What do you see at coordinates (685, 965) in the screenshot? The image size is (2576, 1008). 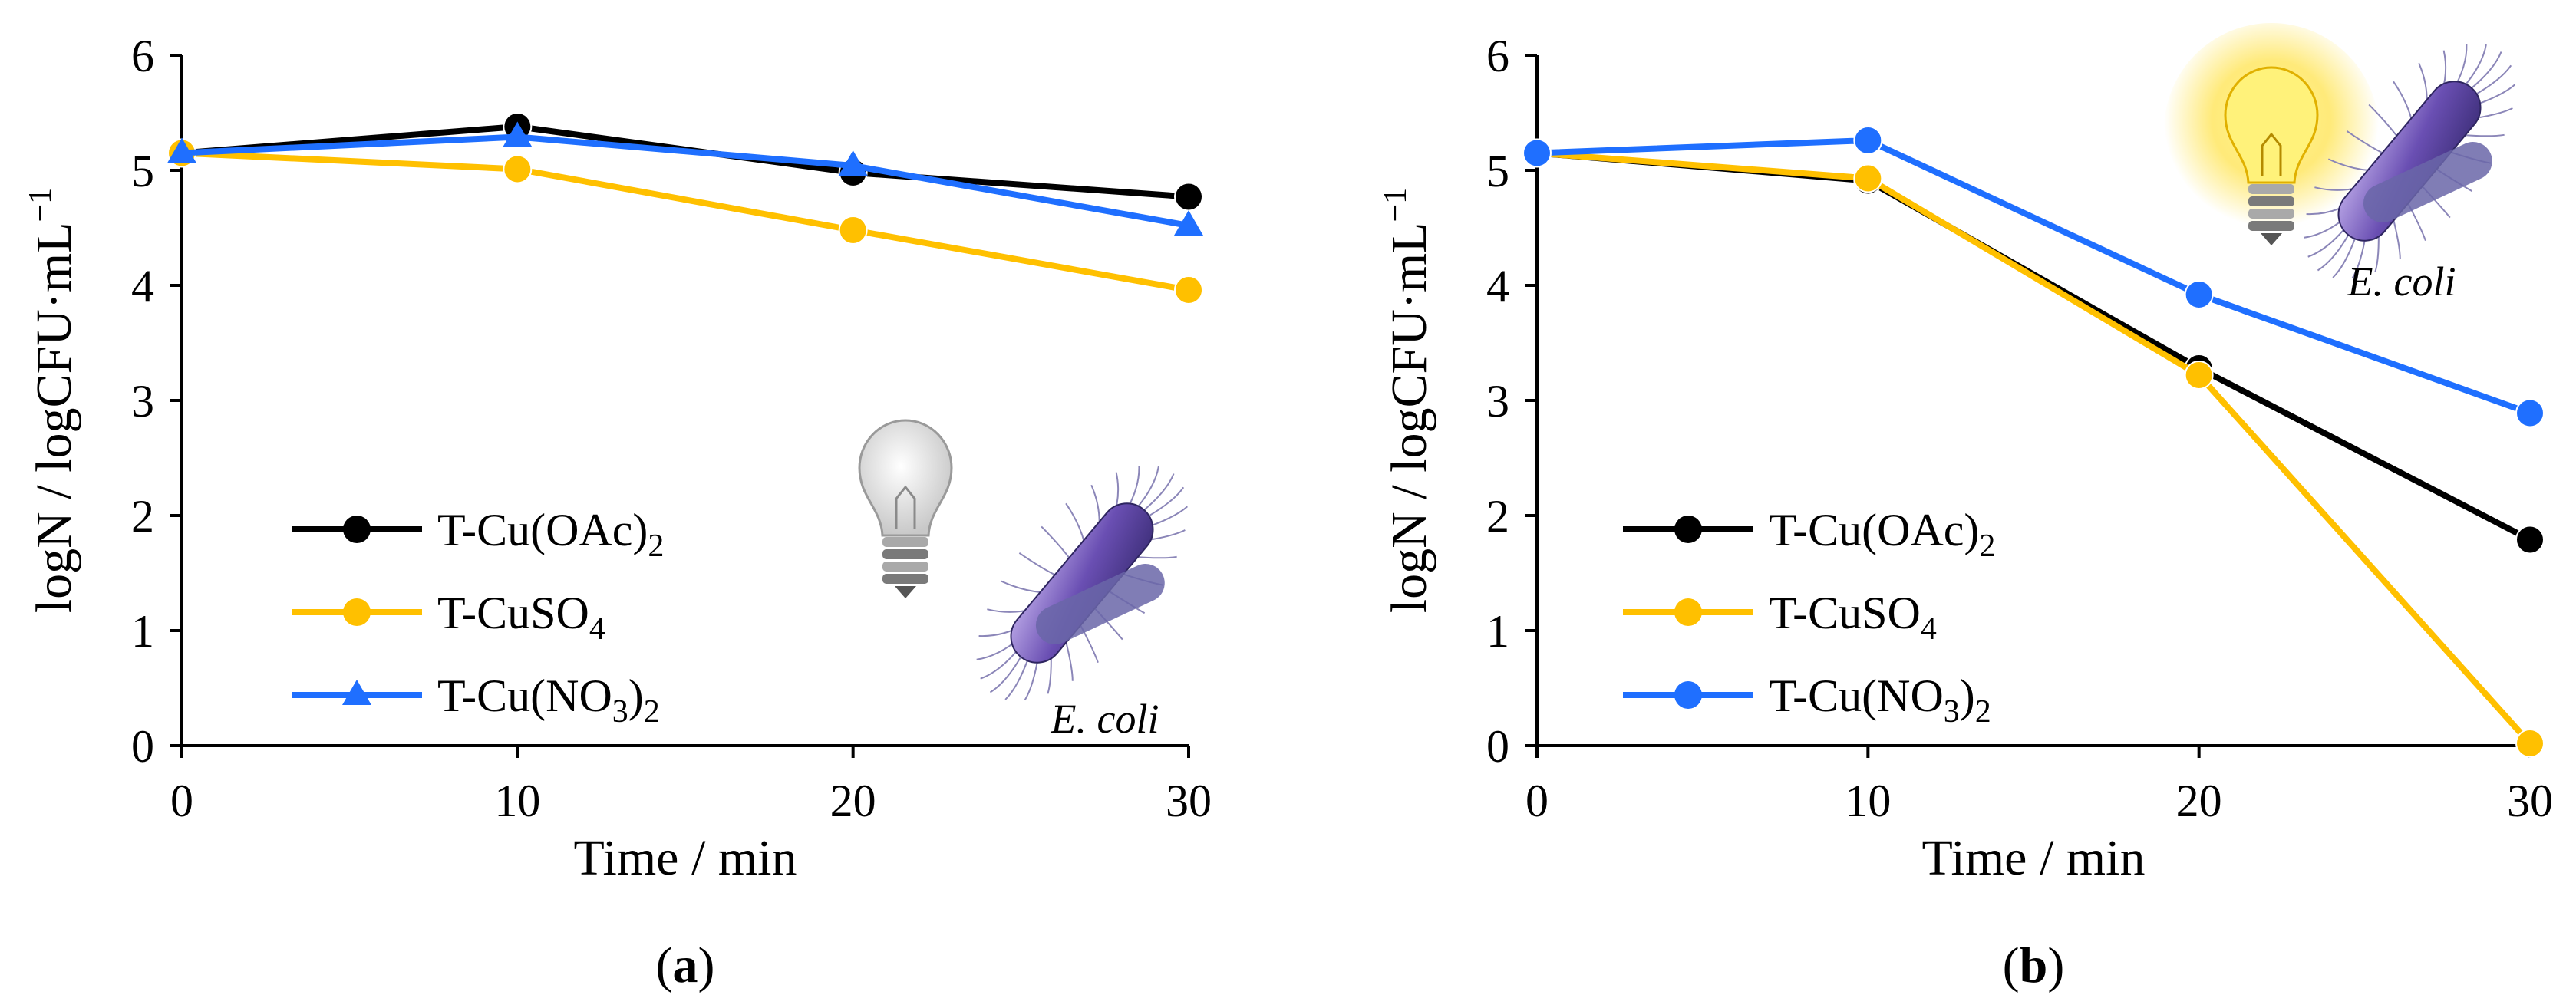 I see `panel-label: (a)` at bounding box center [685, 965].